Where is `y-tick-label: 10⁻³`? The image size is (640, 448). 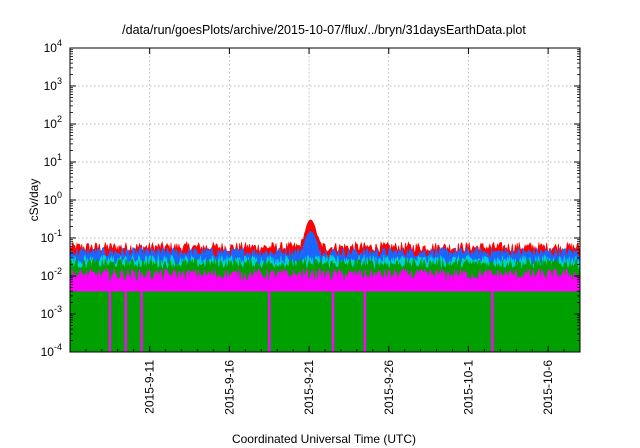
y-tick-label: 10⁻³ is located at coordinates (51, 312).